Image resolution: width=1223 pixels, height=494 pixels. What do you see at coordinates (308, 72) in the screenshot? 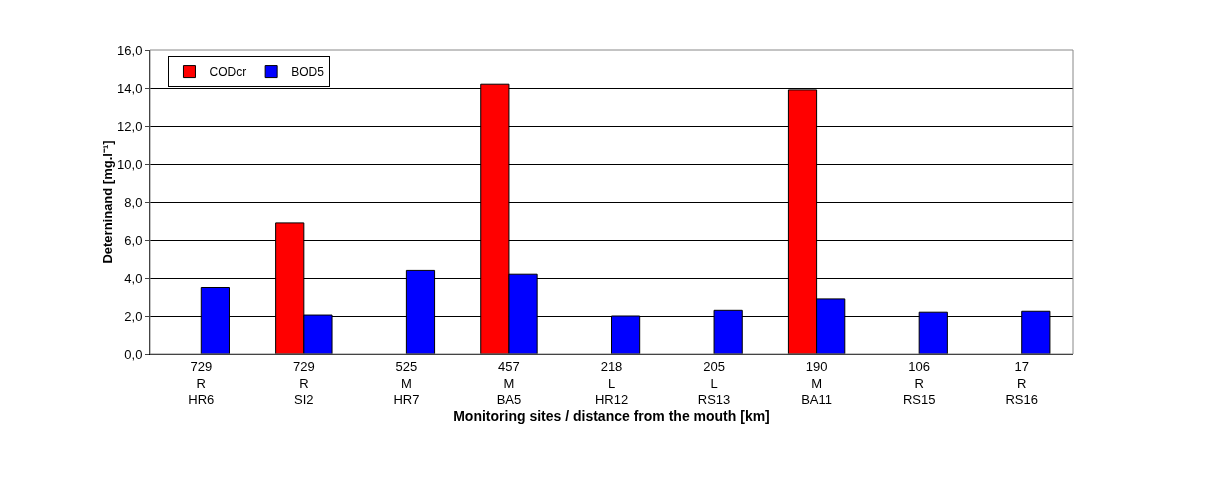
I see `legend-label: BOD5` at bounding box center [308, 72].